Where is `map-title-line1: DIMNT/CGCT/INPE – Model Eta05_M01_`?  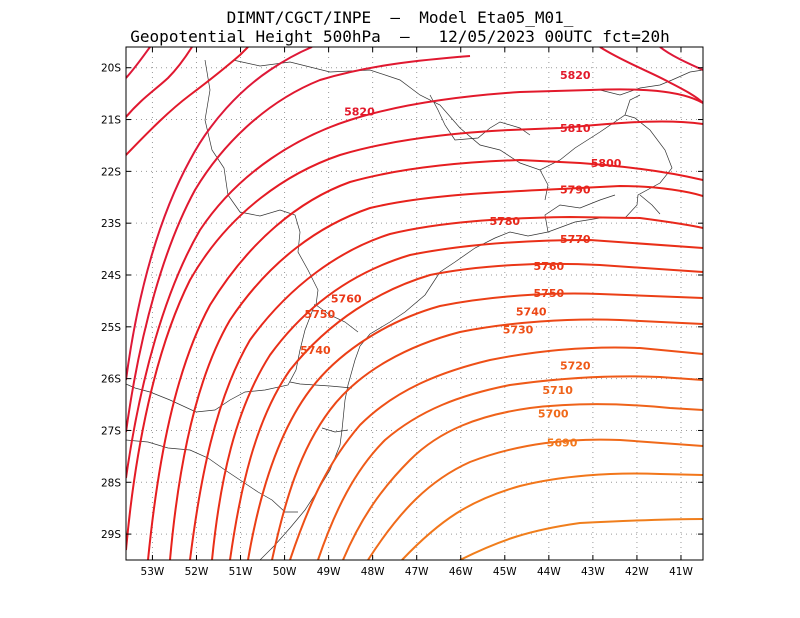 map-title-line1: DIMNT/CGCT/INPE – Model Eta05_M01_ is located at coordinates (400, 17).